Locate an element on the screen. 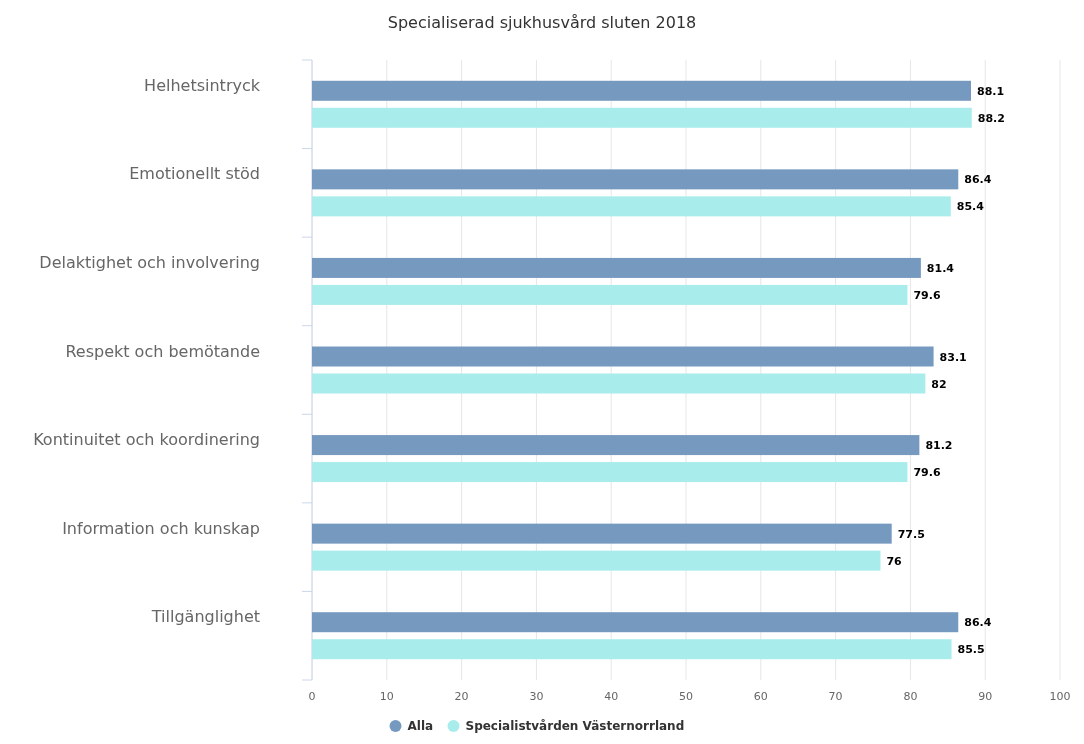  y-tick-label: Respekt och bemötande is located at coordinates (162, 351).